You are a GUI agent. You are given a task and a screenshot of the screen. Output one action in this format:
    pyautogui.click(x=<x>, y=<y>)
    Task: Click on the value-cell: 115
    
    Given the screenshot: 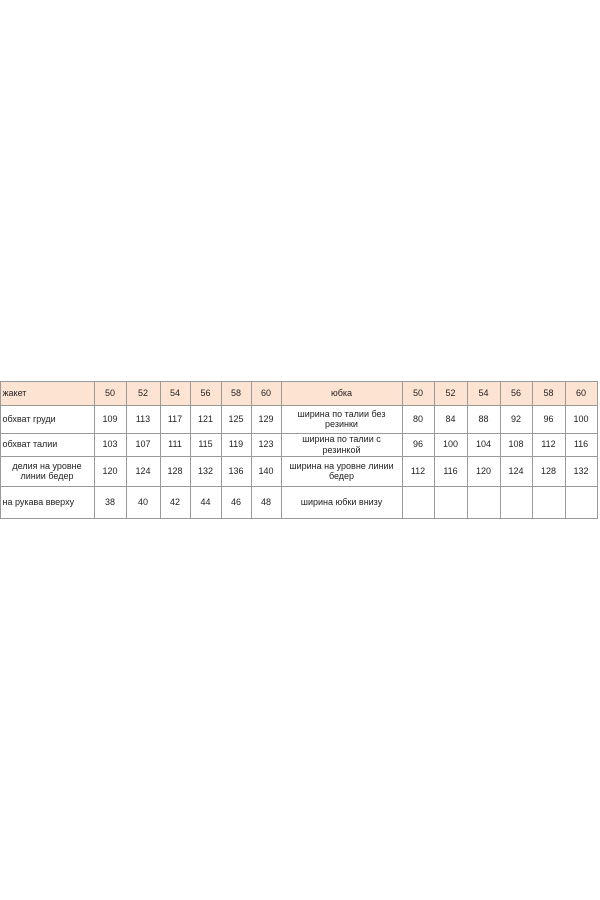 What is the action you would take?
    pyautogui.click(x=205, y=444)
    